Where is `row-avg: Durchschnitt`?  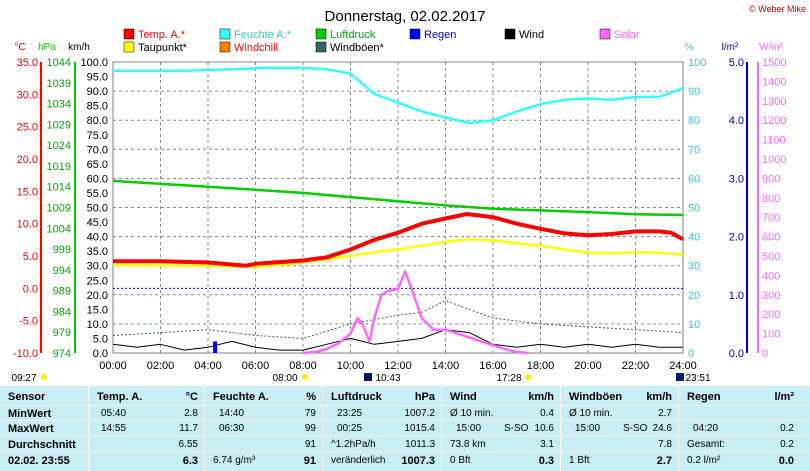
row-avg: Durchschnitt is located at coordinates (42, 445).